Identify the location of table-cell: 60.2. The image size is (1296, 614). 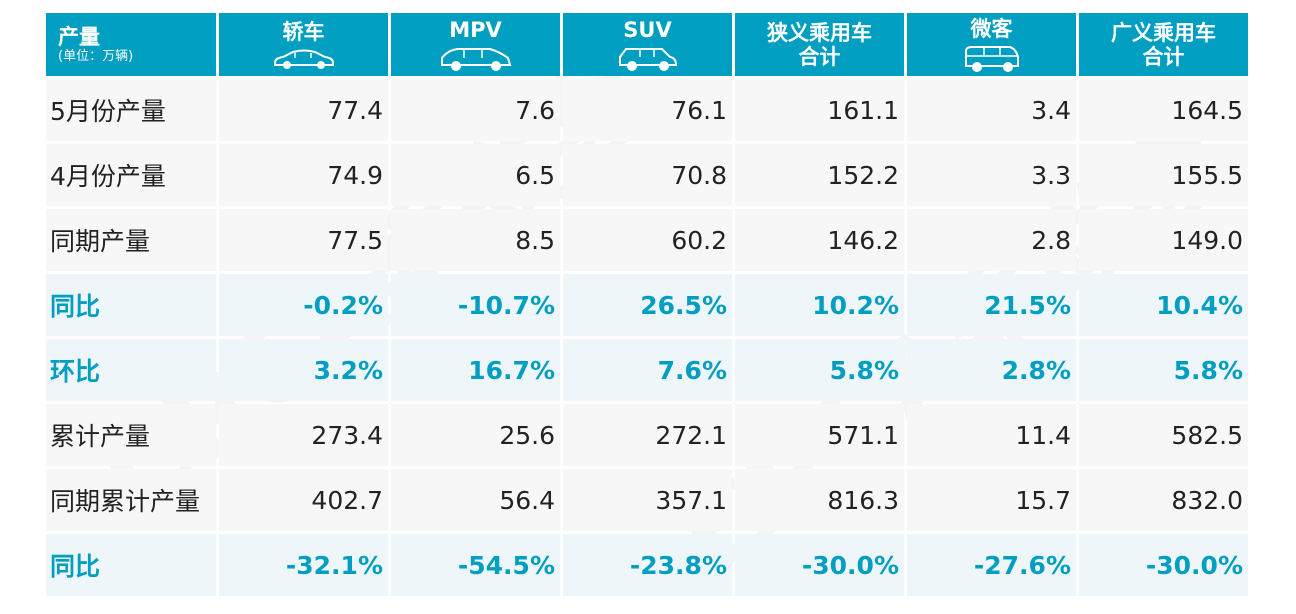
(647, 240).